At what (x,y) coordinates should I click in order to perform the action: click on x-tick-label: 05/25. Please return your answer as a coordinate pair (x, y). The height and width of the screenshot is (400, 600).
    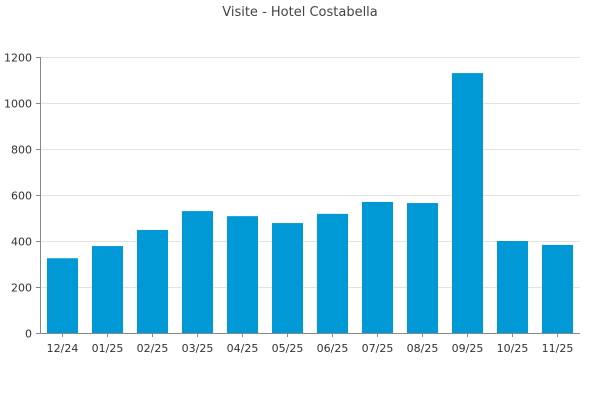
    Looking at the image, I should click on (288, 348).